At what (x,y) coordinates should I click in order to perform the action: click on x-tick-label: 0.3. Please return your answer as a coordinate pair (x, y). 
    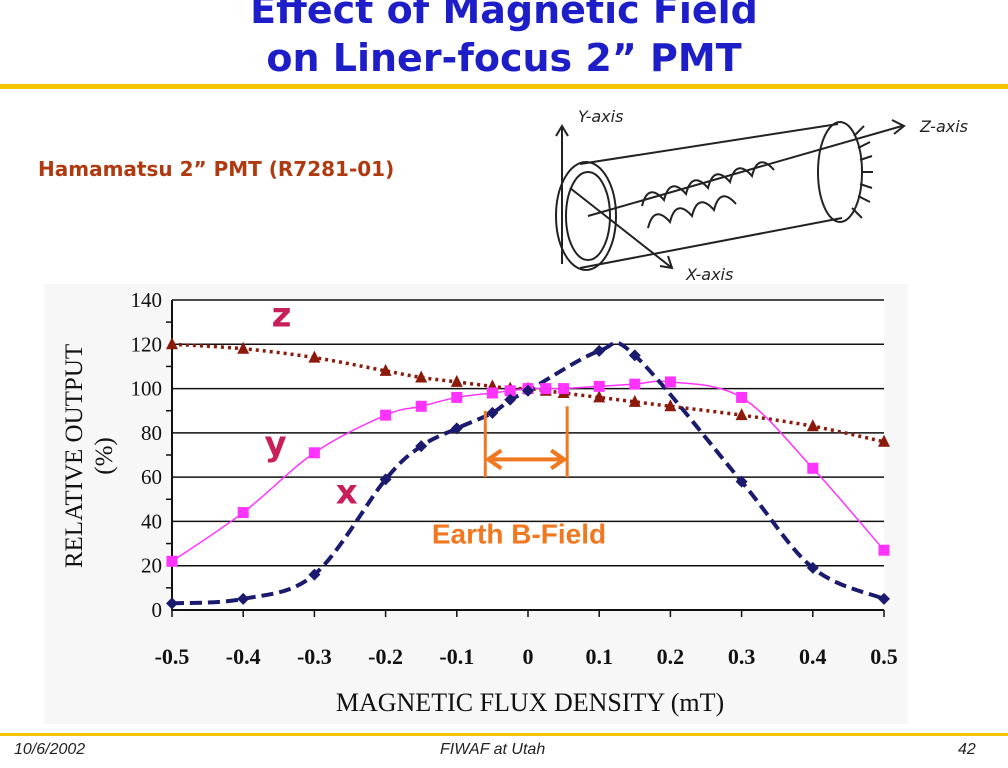
    Looking at the image, I should click on (742, 656).